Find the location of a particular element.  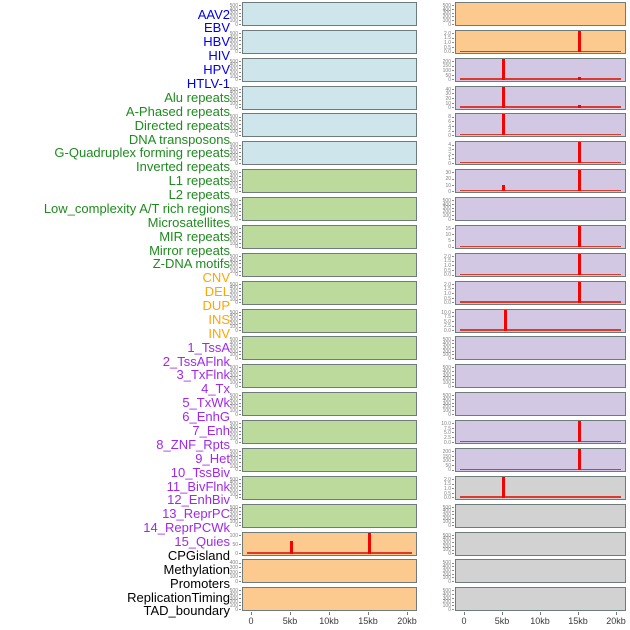

track-label-AAV2: AAV2 is located at coordinates (213, 14).